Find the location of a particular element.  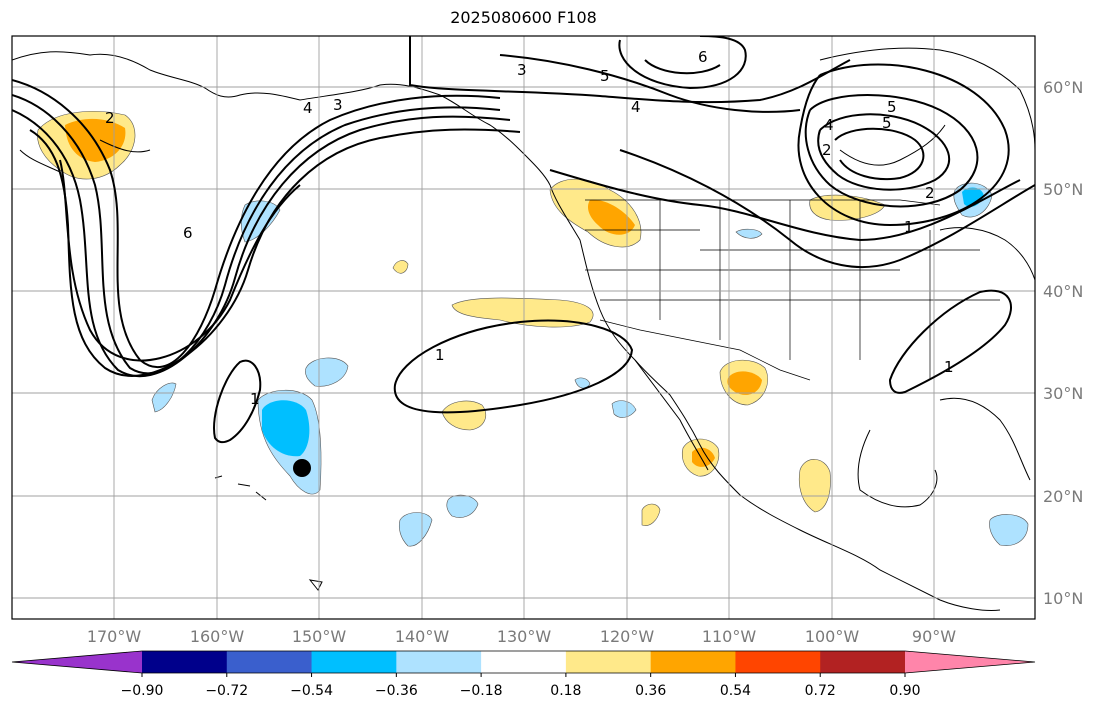

coast-hawaii-islands is located at coordinates (268, 533).